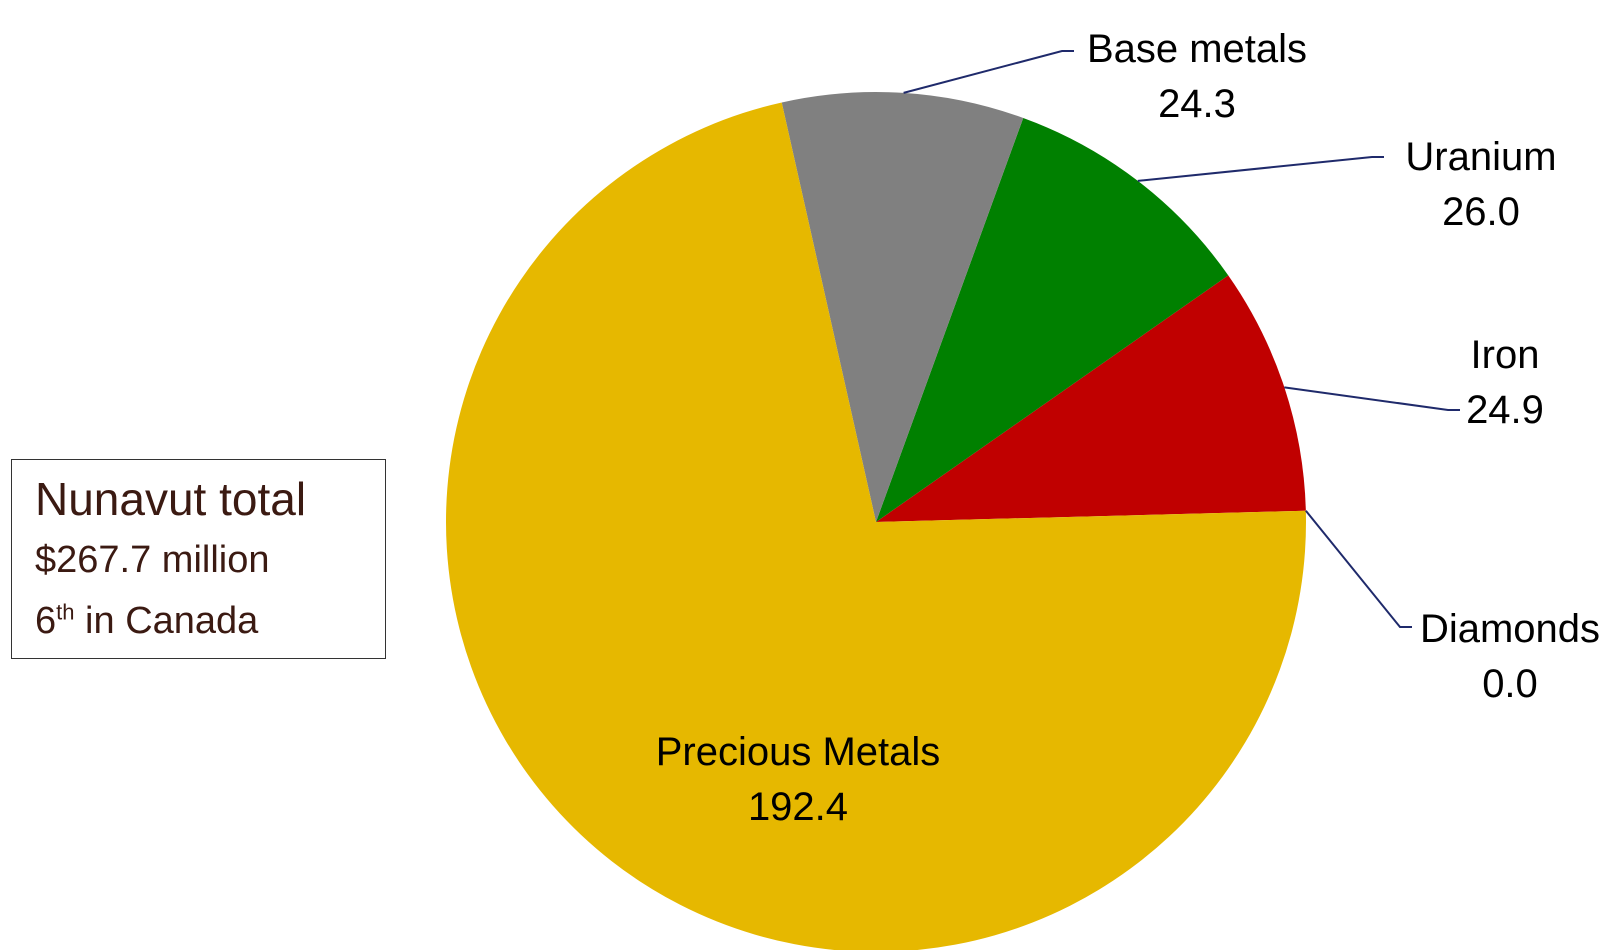 The height and width of the screenshot is (950, 1624). I want to click on pie-slice-uranium, so click(1052, 320).